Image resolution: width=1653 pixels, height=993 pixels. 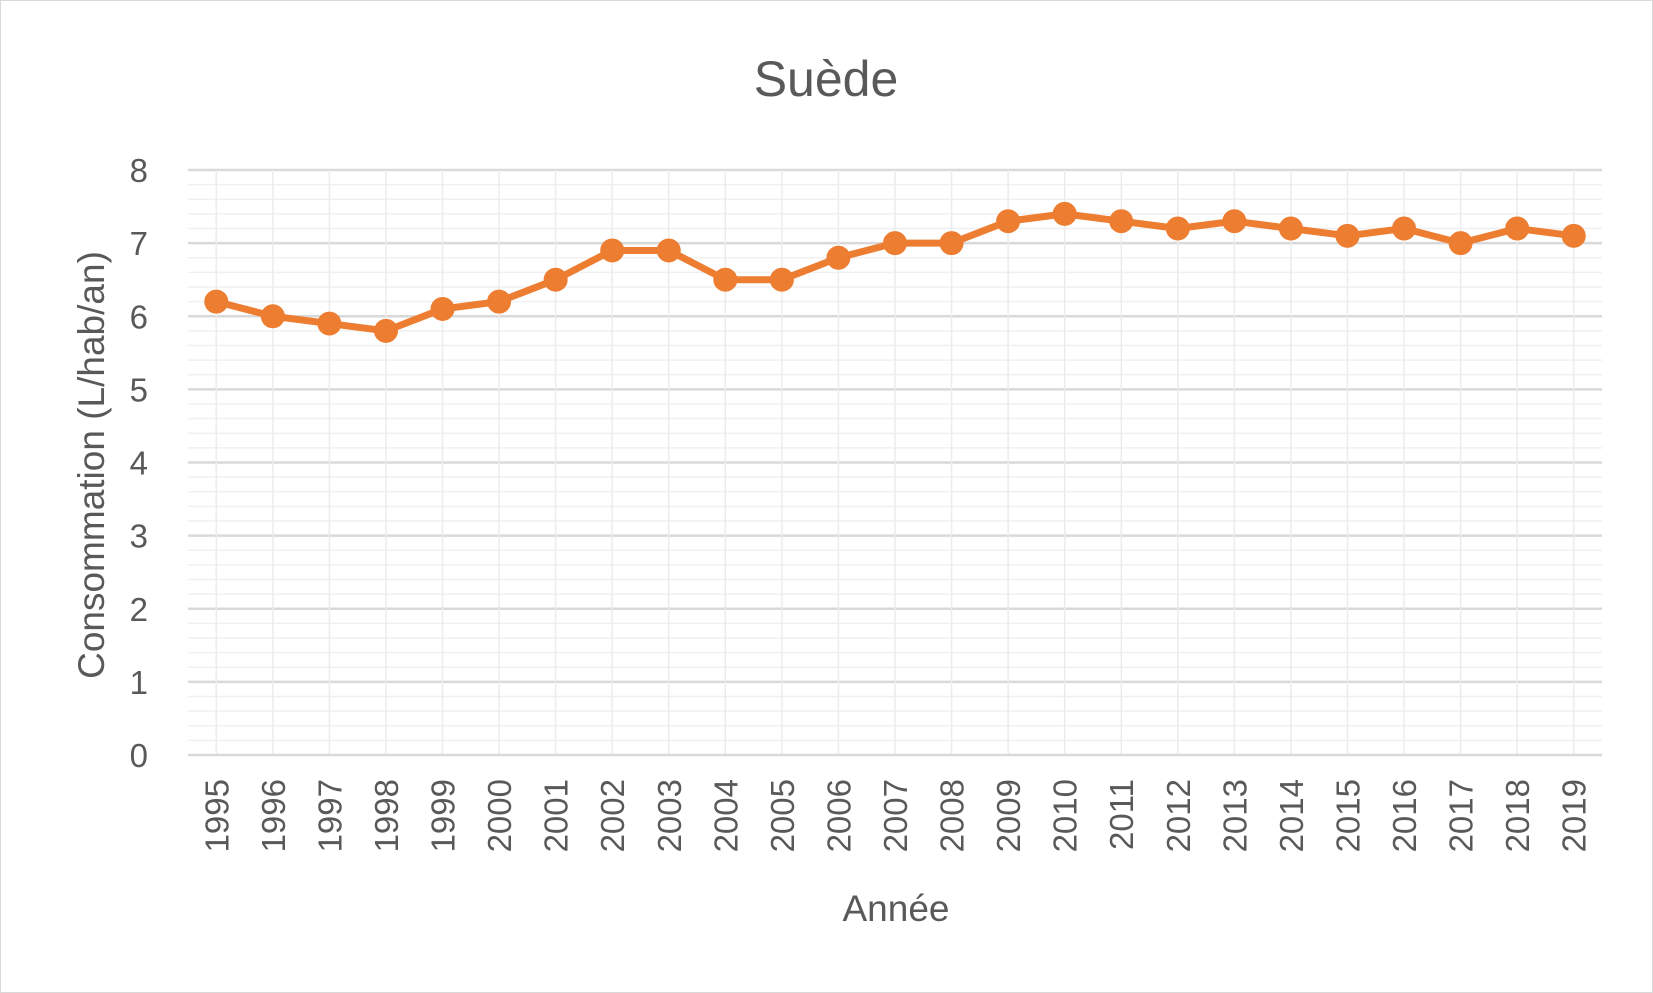 I want to click on y-tick-labels: 0 1 2 3 4 5 6 7 8, so click(x=139, y=463).